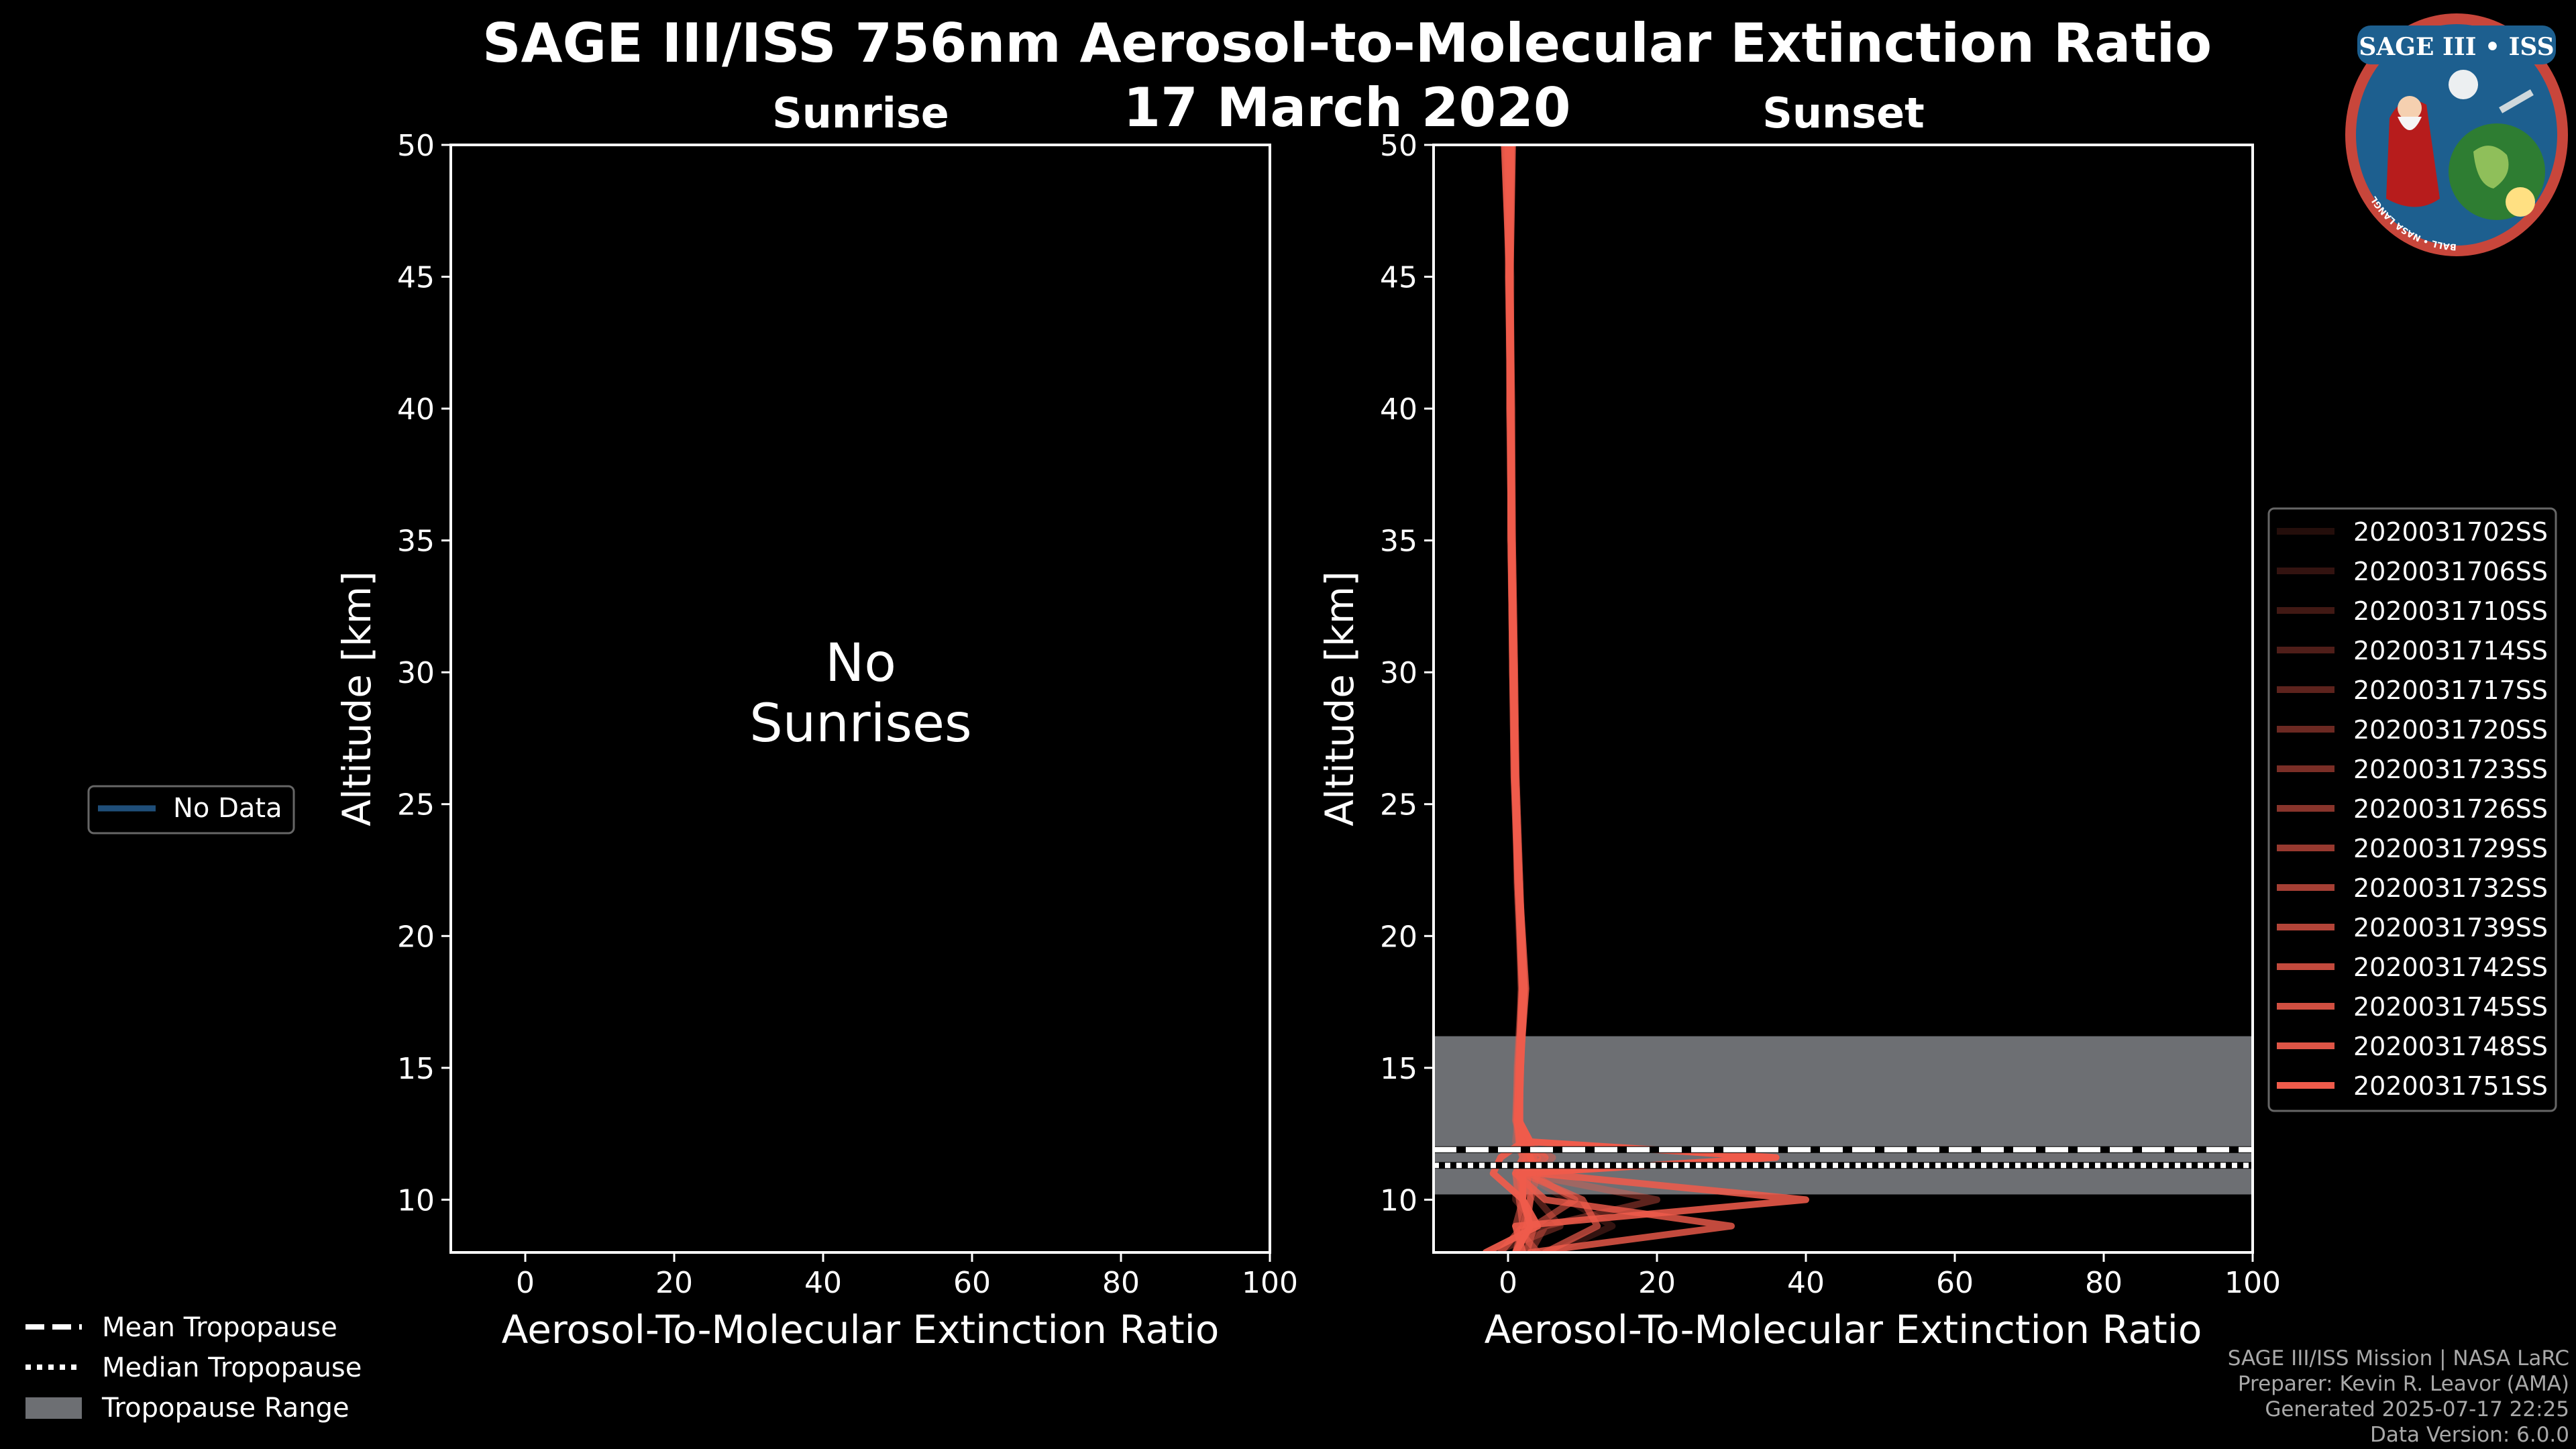 This screenshot has height=1449, width=2576. What do you see at coordinates (1843, 113) in the screenshot?
I see `sunset-panel-title: Sunset` at bounding box center [1843, 113].